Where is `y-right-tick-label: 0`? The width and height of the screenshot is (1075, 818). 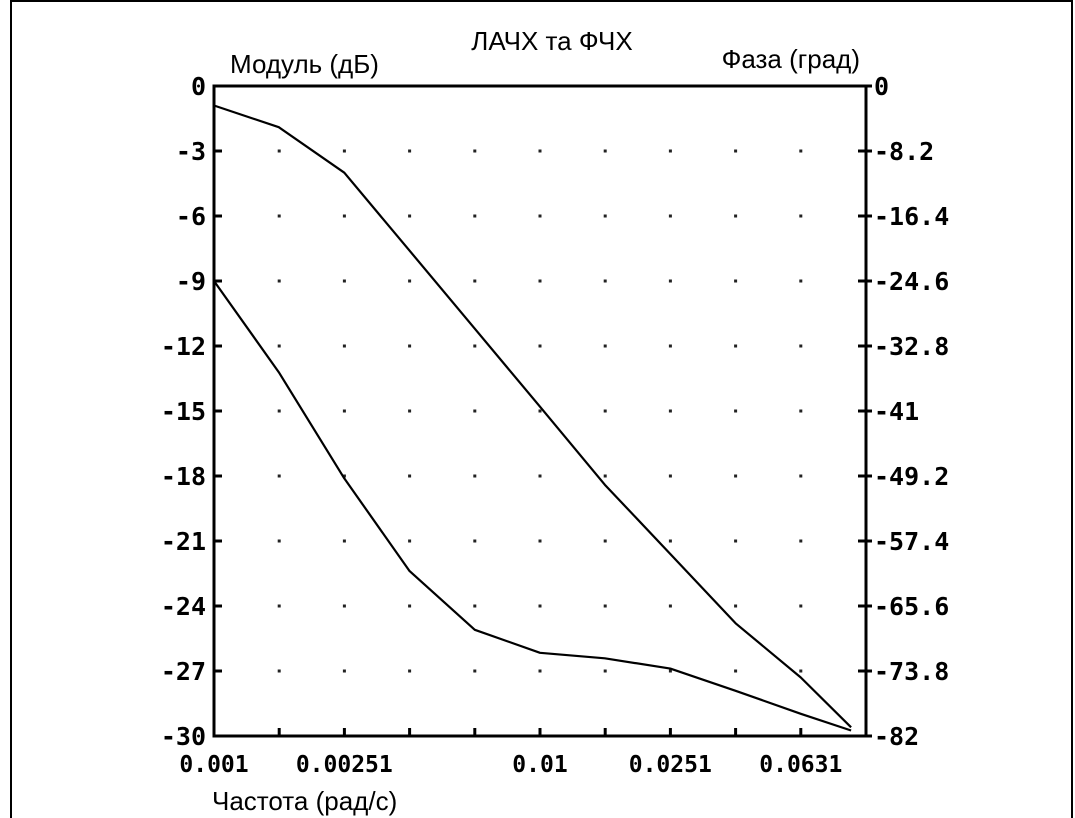 y-right-tick-label: 0 is located at coordinates (881, 86).